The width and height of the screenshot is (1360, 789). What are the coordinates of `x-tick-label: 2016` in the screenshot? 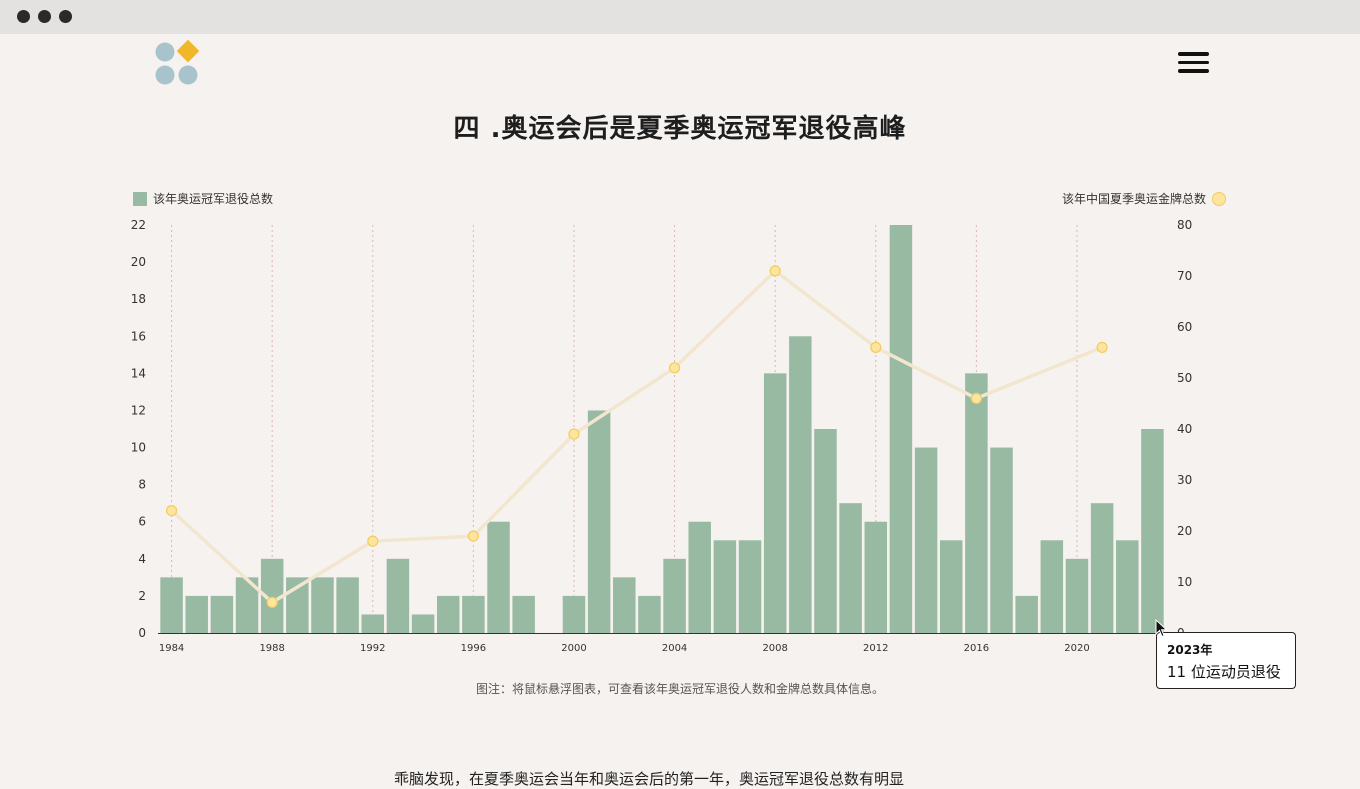 It's located at (976, 648).